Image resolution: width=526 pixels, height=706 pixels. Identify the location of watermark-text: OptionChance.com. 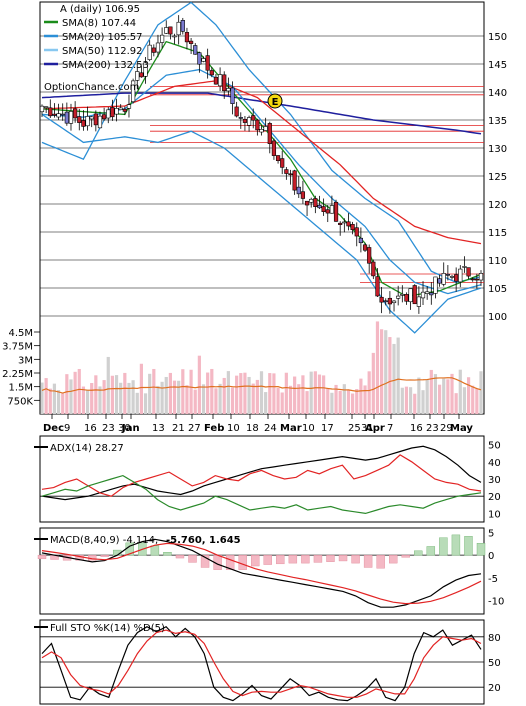
(91, 87).